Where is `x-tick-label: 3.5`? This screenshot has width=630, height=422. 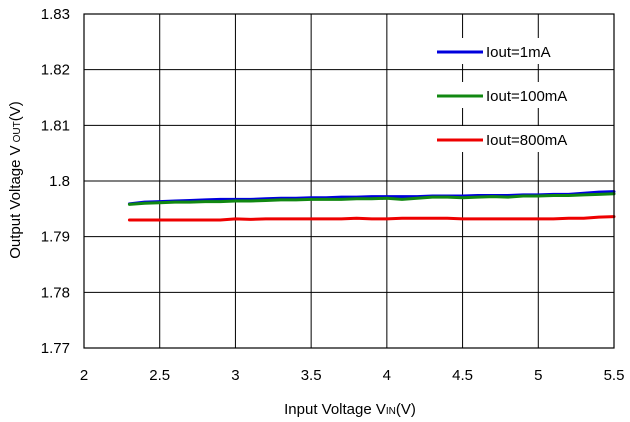 x-tick-label: 3.5 is located at coordinates (311, 375).